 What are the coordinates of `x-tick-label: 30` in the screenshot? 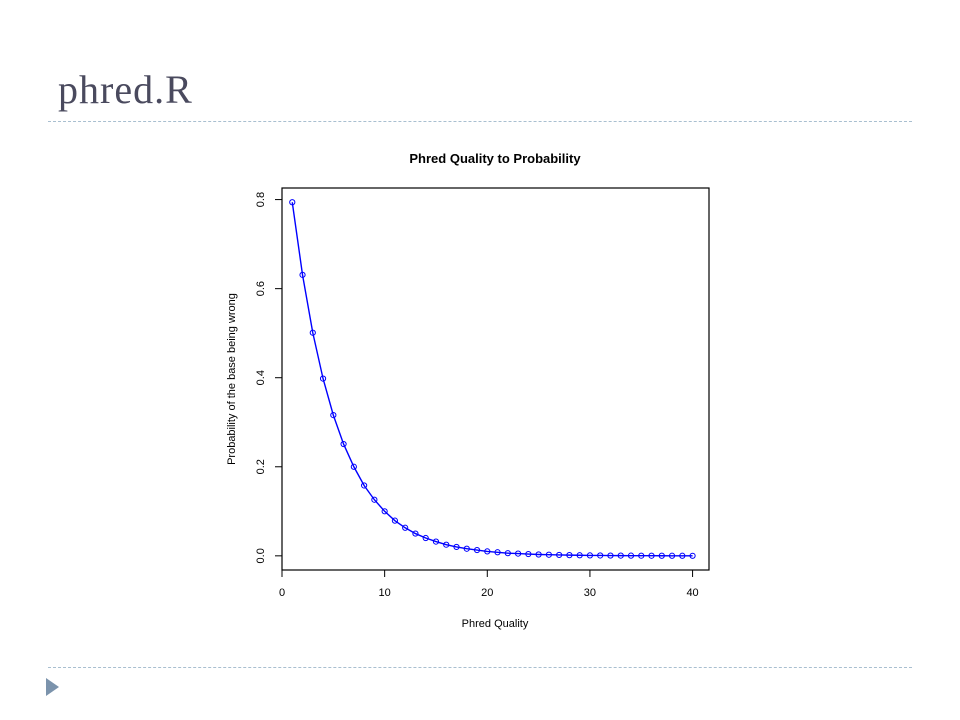 It's located at (590, 593).